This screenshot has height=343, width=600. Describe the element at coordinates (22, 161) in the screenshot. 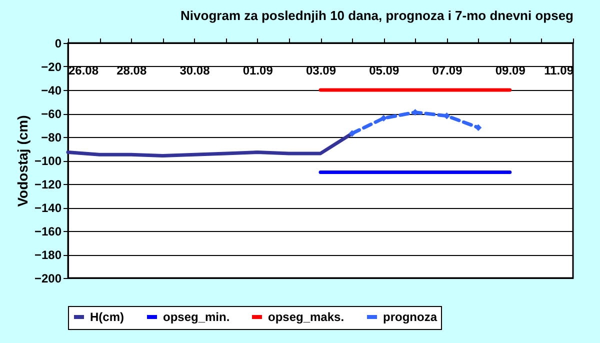

I see `y-axis-title: Vodostaj (cm)` at that location.